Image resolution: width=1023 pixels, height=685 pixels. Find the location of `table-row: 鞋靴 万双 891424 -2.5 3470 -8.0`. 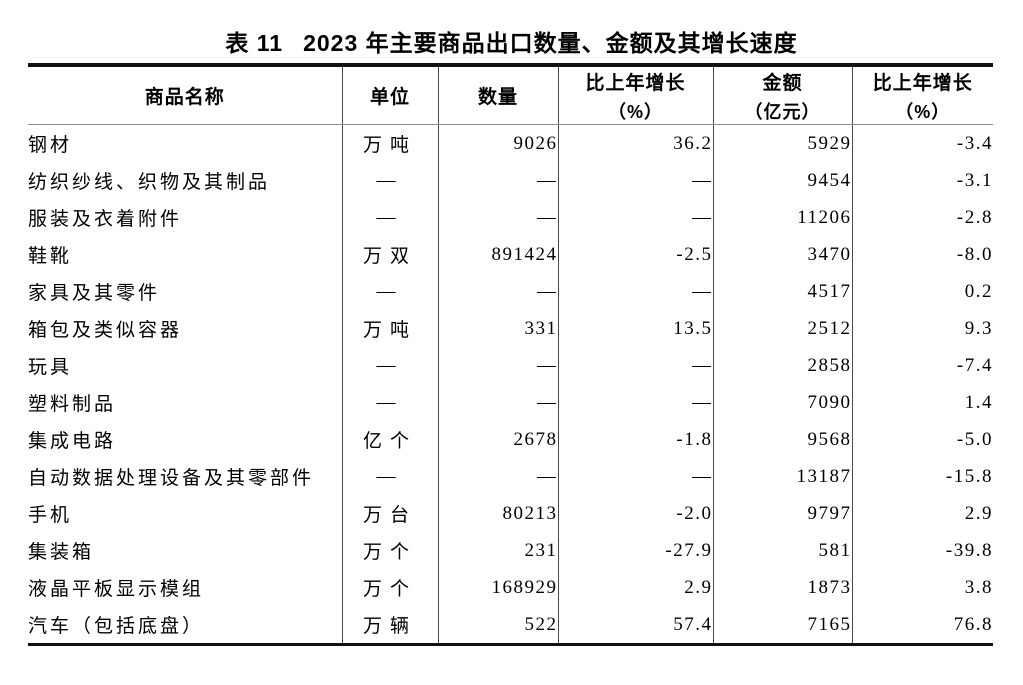

table-row: 鞋靴 万双 891424 -2.5 3470 -8.0 is located at coordinates (510, 254).